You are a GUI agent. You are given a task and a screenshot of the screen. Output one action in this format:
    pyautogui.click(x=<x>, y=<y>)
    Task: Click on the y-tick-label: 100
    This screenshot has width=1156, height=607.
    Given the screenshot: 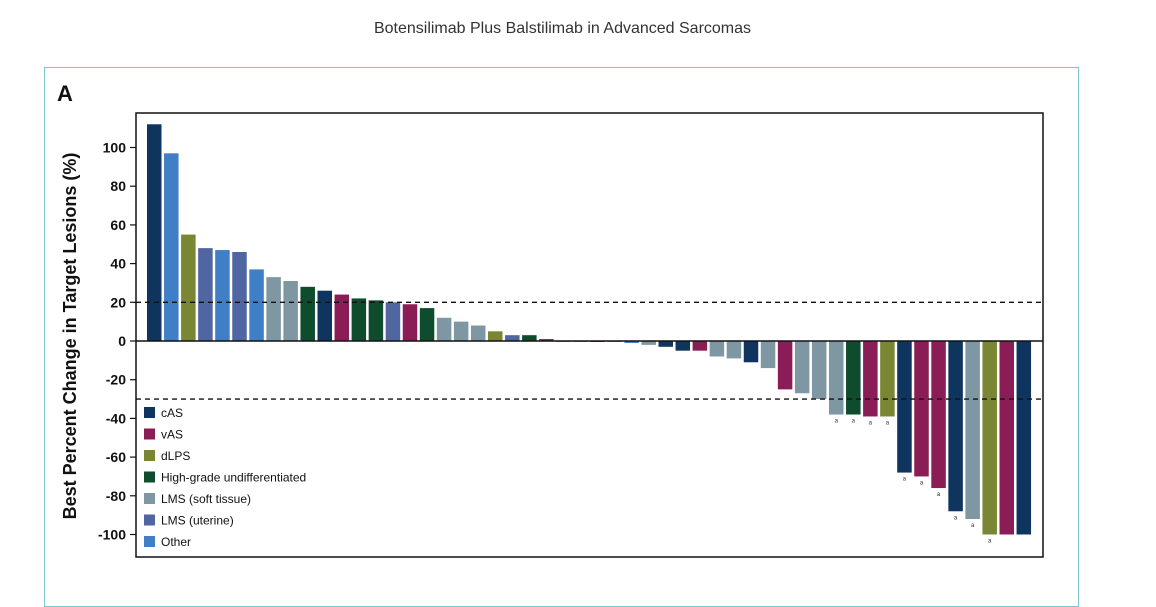 What is the action you would take?
    pyautogui.click(x=115, y=148)
    